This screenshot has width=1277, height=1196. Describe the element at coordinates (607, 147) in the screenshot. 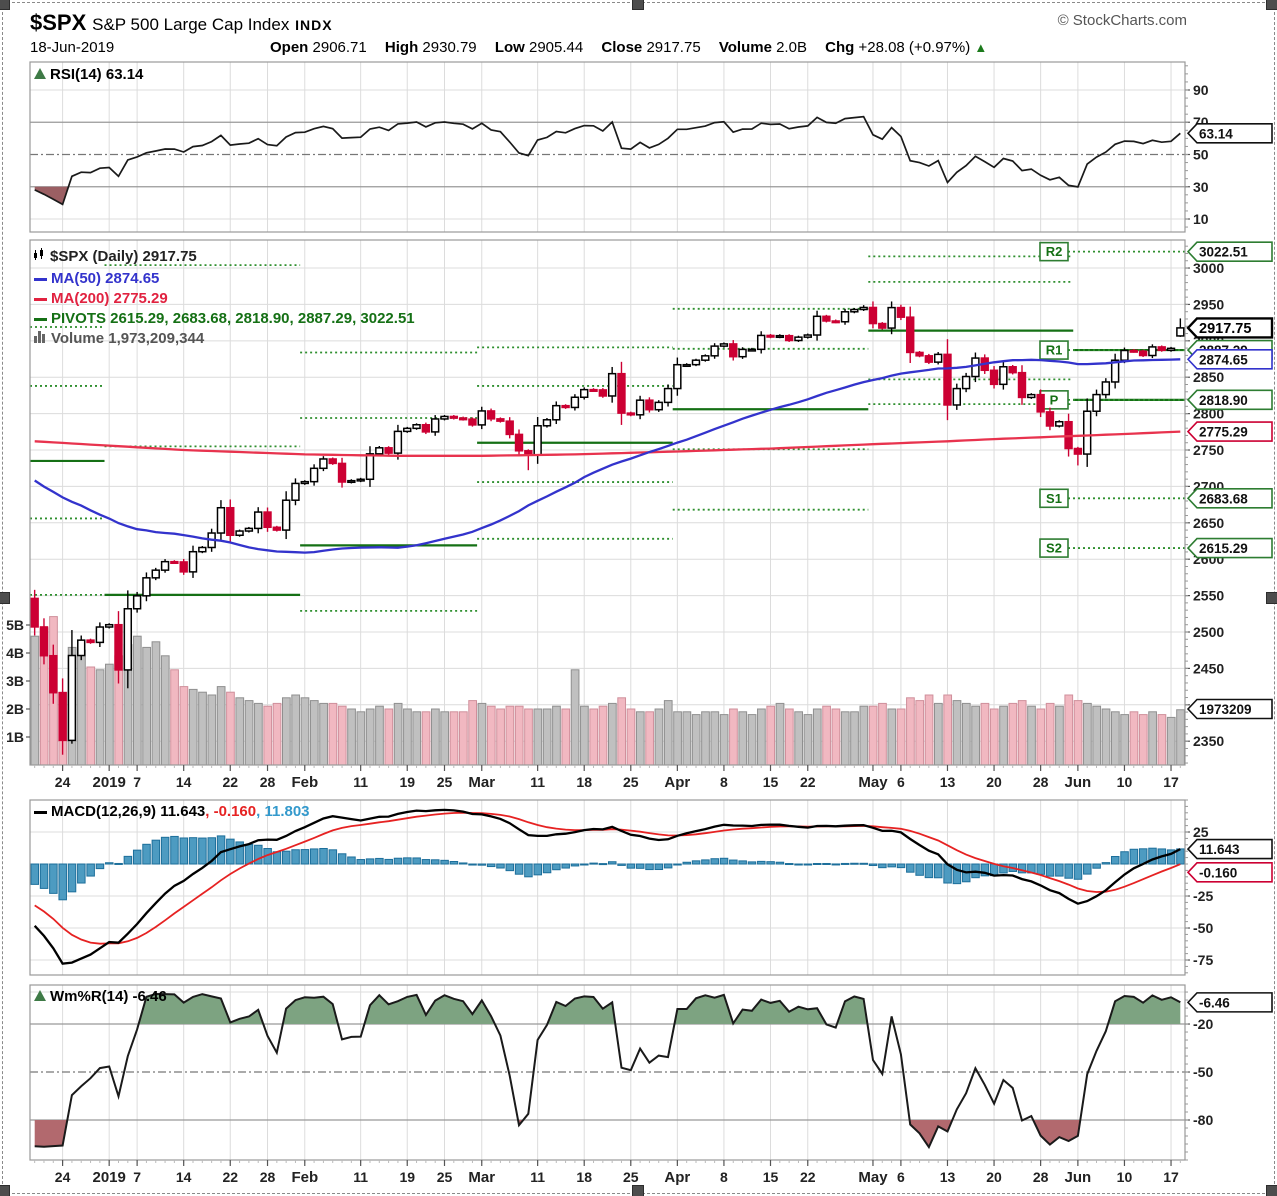

I see `rsi-panel-border` at that location.